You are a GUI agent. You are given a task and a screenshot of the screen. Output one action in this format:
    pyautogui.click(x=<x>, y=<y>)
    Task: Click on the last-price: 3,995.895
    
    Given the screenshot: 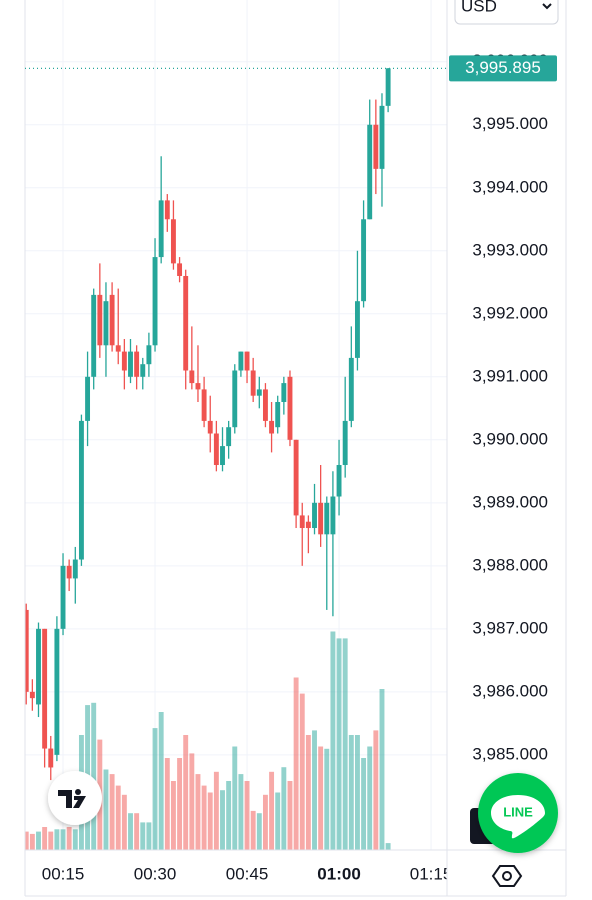 What is the action you would take?
    pyautogui.click(x=291, y=68)
    